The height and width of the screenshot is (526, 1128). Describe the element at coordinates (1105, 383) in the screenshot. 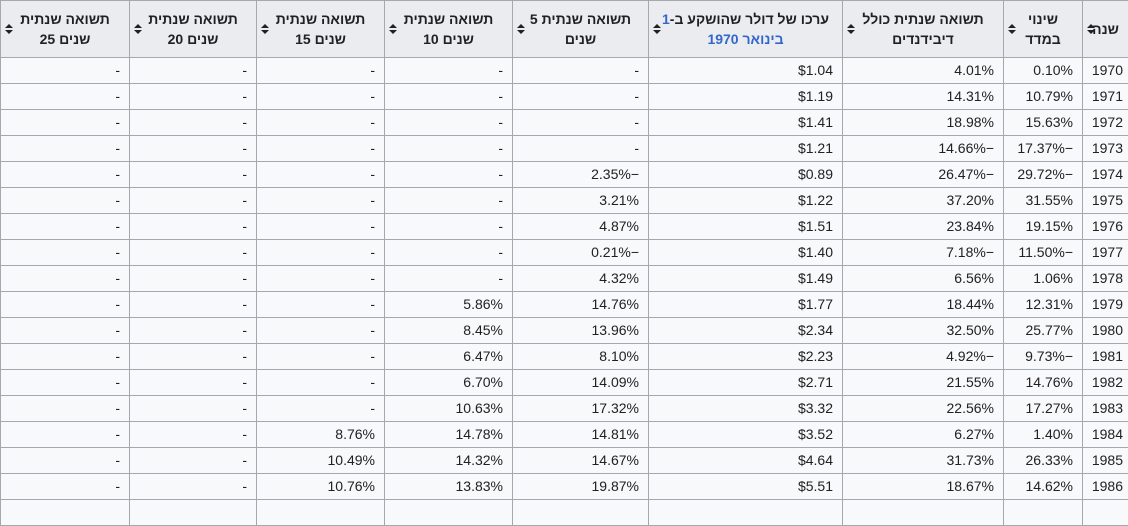

I see `cell-year: 1982` at that location.